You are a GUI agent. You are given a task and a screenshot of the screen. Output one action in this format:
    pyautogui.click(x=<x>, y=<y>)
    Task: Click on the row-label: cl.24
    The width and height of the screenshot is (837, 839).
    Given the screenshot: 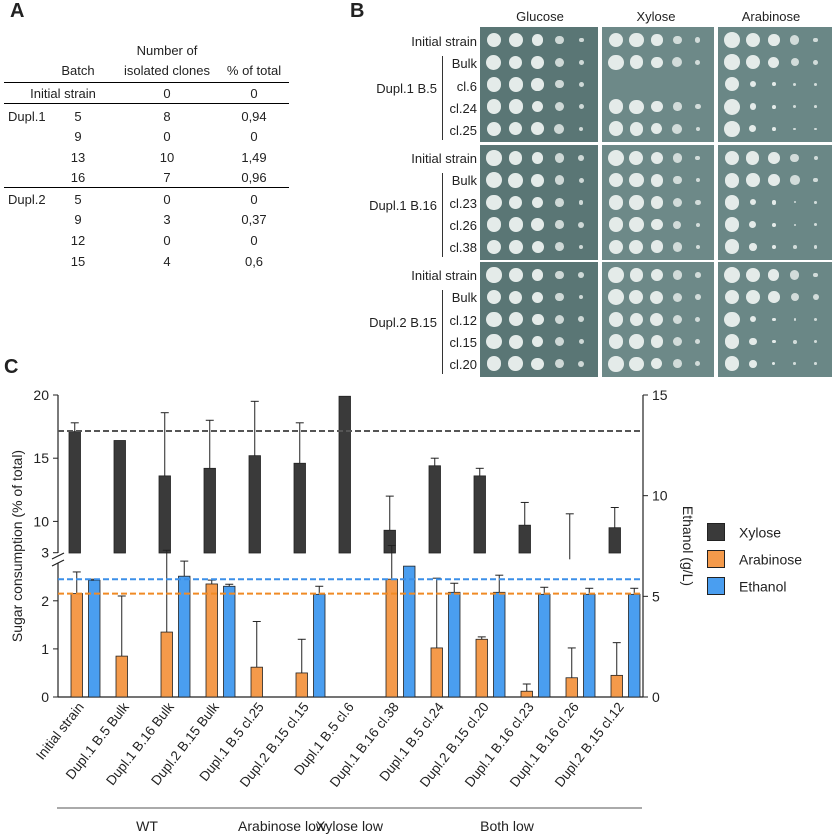 What is the action you would take?
    pyautogui.click(x=463, y=108)
    